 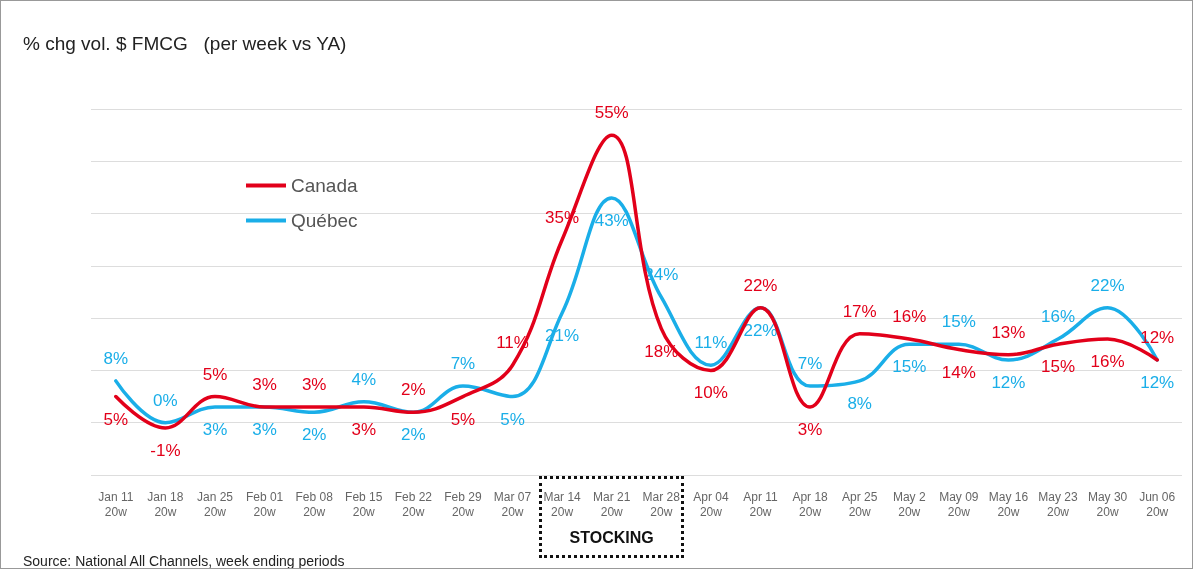 I want to click on legend-label: Québec, so click(x=324, y=220).